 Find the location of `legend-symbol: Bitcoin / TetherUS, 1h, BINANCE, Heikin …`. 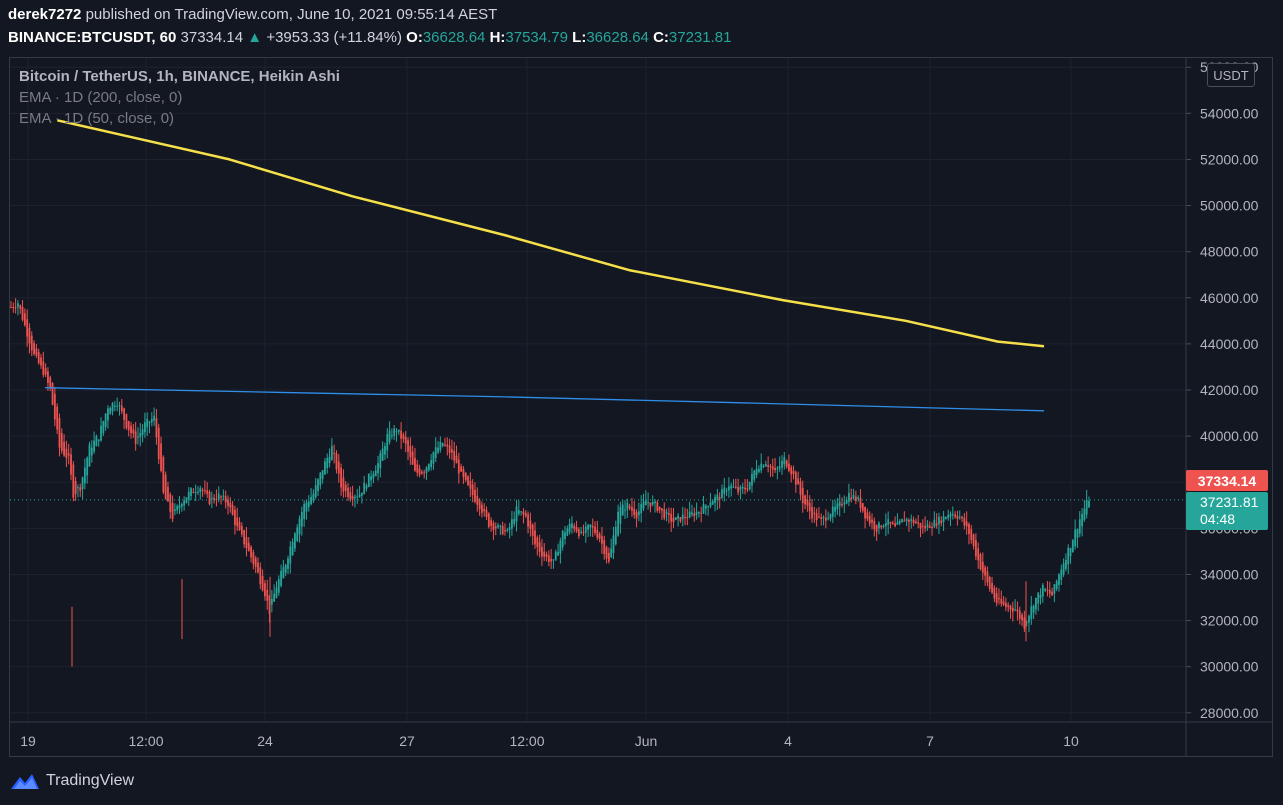

legend-symbol: Bitcoin / TetherUS, 1h, BINANCE, Heikin … is located at coordinates (179, 76).